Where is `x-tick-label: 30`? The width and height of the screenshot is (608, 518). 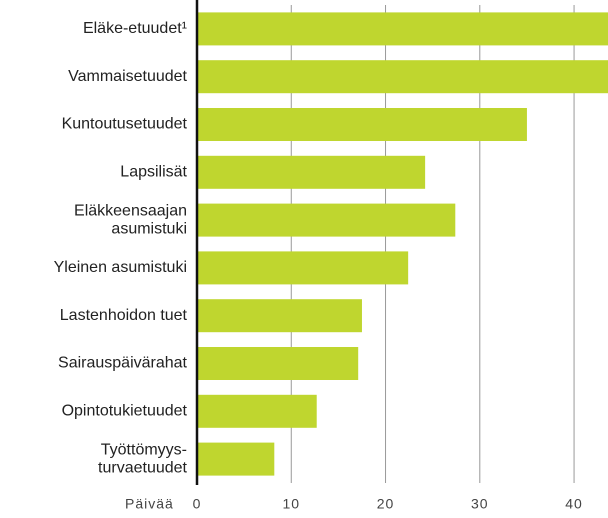
x-tick-label: 30 is located at coordinates (480, 504).